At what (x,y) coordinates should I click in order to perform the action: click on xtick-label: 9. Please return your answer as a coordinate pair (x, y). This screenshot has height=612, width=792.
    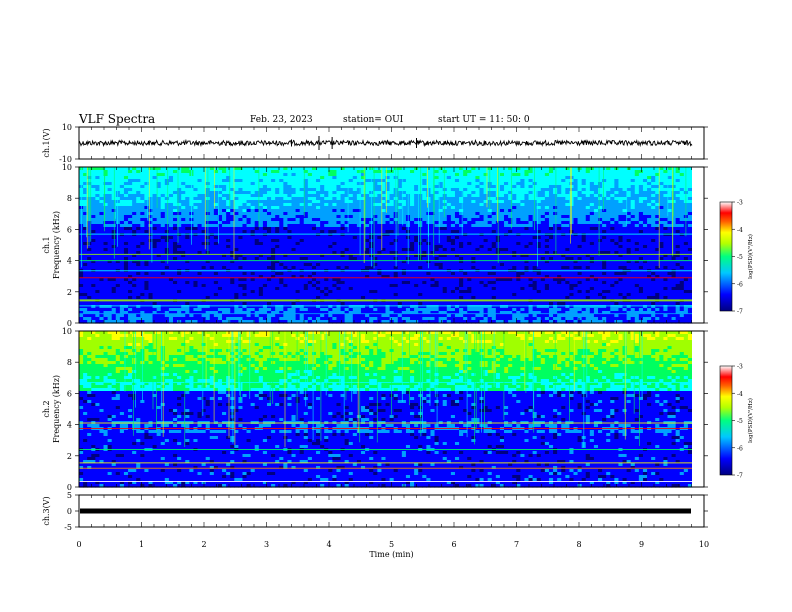
    Looking at the image, I should click on (641, 544).